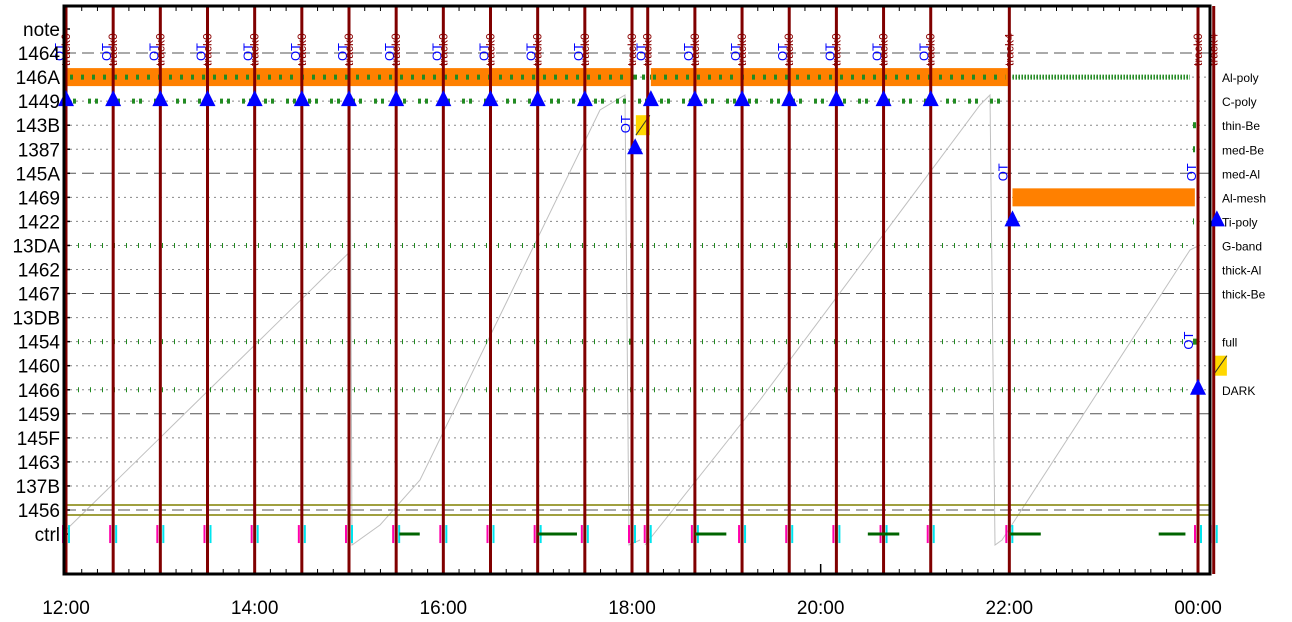 This screenshot has width=1292, height=622. I want to click on right-label-G-band: G-band, so click(1242, 246).